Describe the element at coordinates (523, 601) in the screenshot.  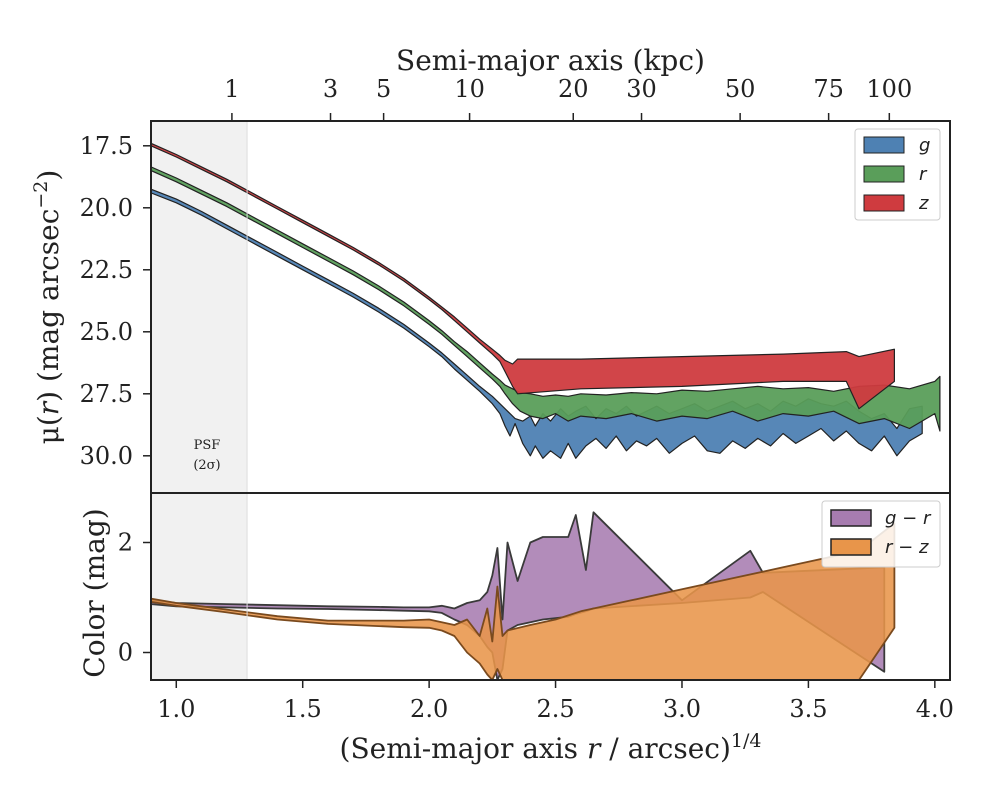
I see `band-rz` at that location.